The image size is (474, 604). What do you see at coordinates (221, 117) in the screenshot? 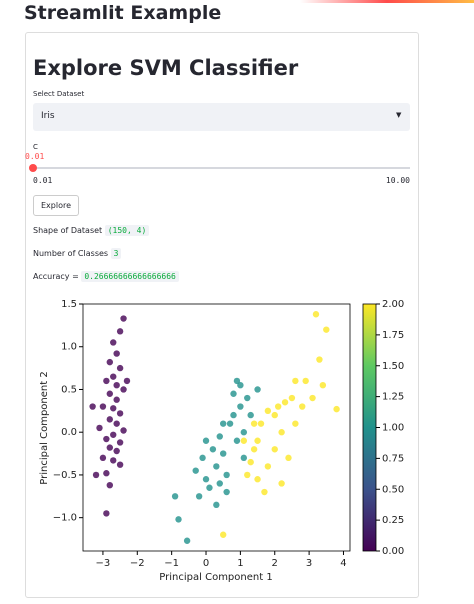
I see `select-box` at bounding box center [221, 117].